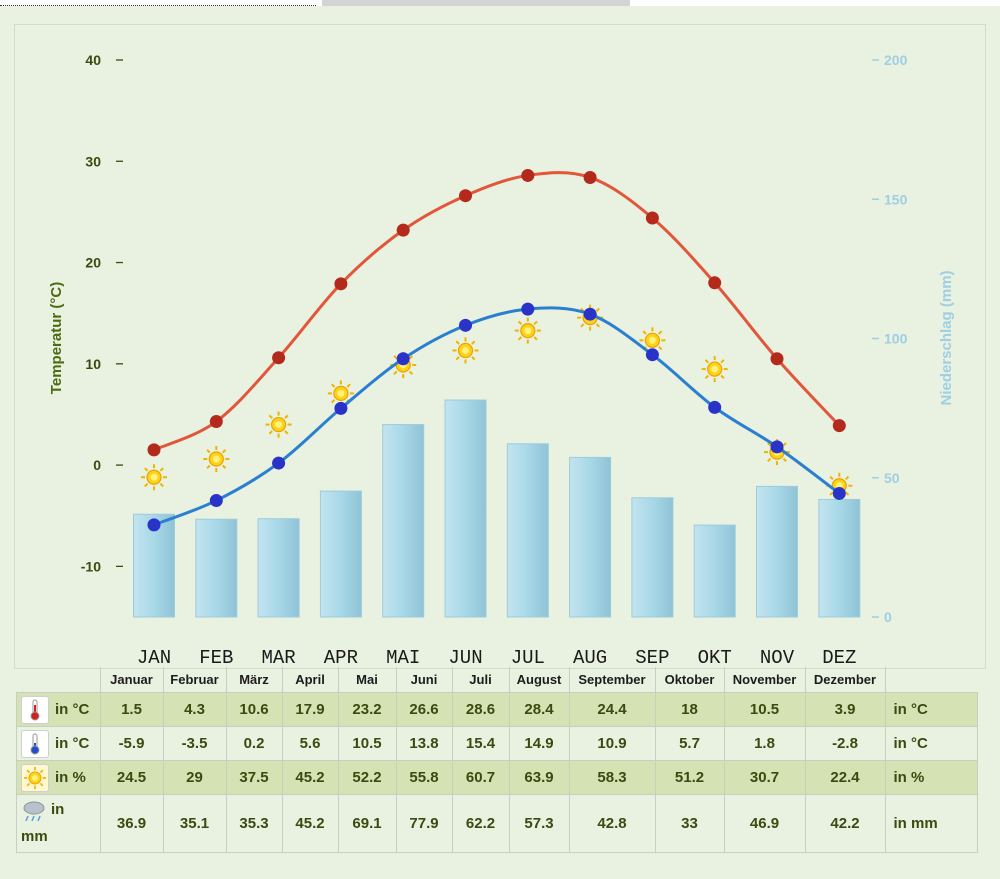 The image size is (1000, 879). Describe the element at coordinates (612, 743) in the screenshot. I see `table-cell: 10.9` at that location.